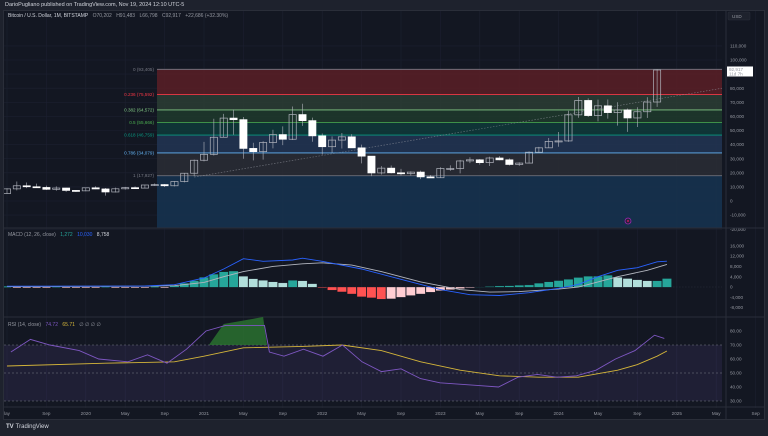  What do you see at coordinates (737, 130) in the screenshot?
I see `svg-text: 50,000` at bounding box center [737, 130].